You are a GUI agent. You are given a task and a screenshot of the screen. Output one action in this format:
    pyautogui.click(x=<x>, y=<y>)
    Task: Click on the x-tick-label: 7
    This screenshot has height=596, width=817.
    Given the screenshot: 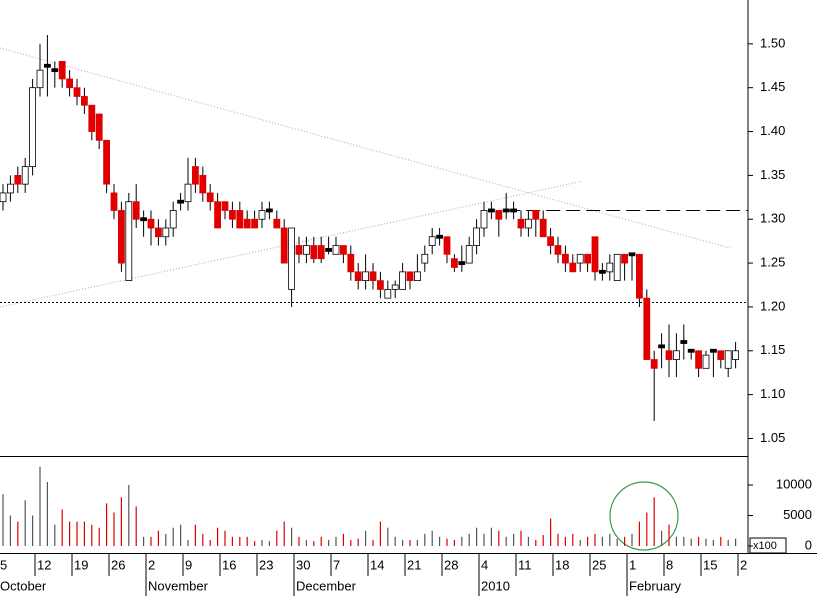 What is the action you would take?
    pyautogui.click(x=336, y=564)
    